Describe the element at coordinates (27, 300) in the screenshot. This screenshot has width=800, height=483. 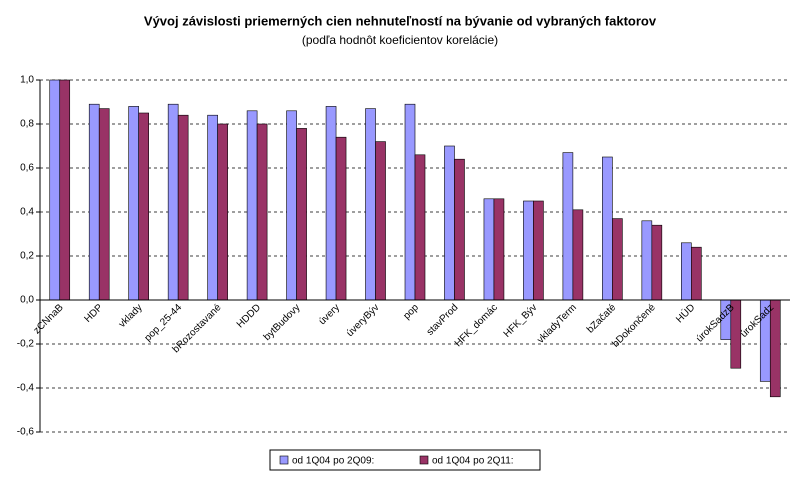
I see `y-tick-label: 0,0` at that location.